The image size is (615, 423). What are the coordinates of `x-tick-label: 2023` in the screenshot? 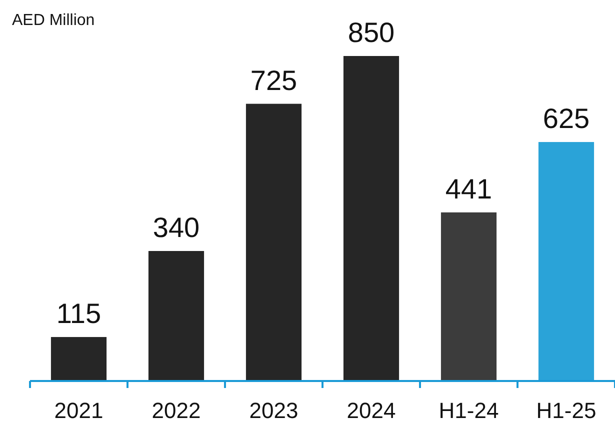 It's located at (273, 410).